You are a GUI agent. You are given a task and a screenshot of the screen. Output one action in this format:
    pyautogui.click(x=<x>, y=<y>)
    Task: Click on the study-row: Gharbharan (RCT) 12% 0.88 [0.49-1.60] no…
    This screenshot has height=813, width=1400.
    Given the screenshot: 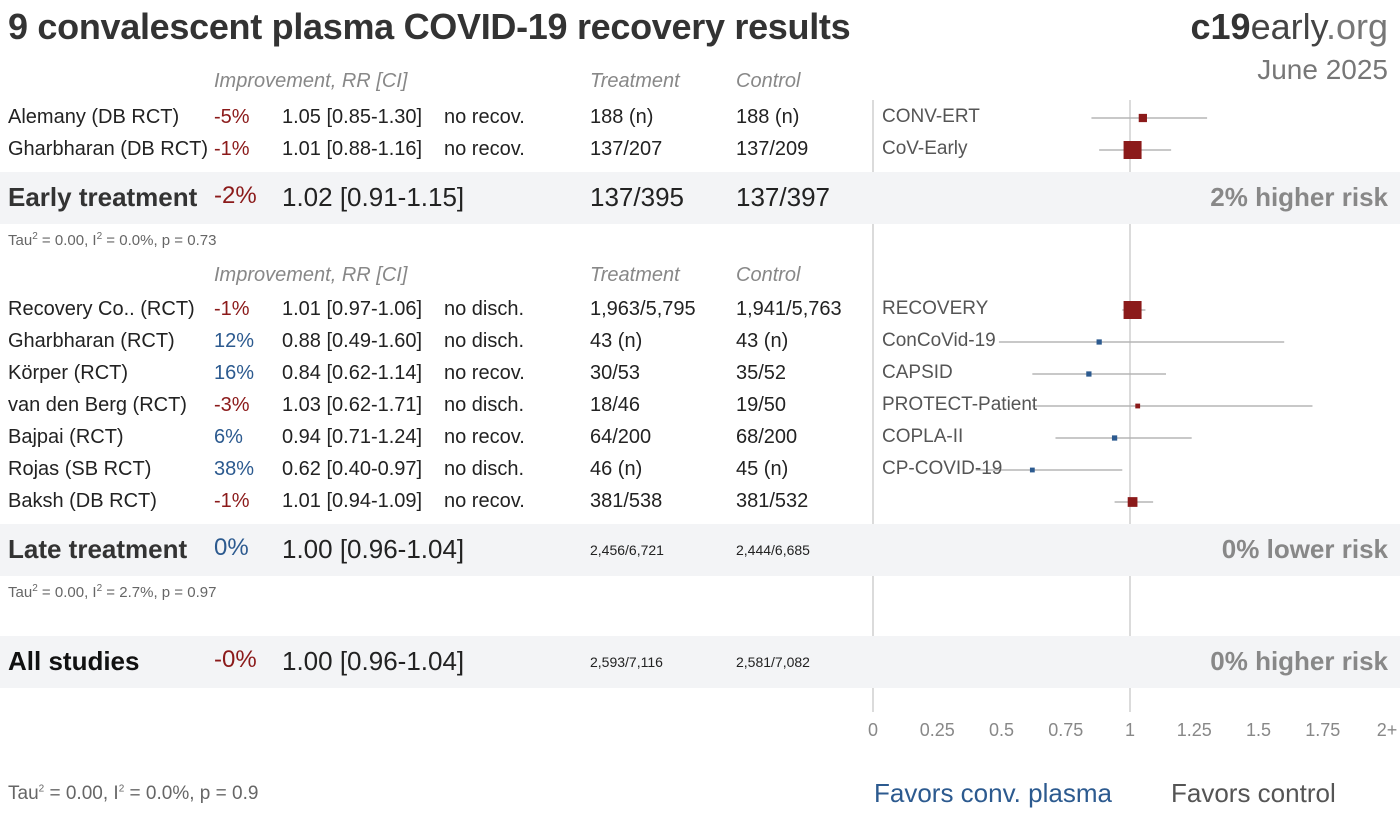 What is the action you would take?
    pyautogui.click(x=700, y=342)
    